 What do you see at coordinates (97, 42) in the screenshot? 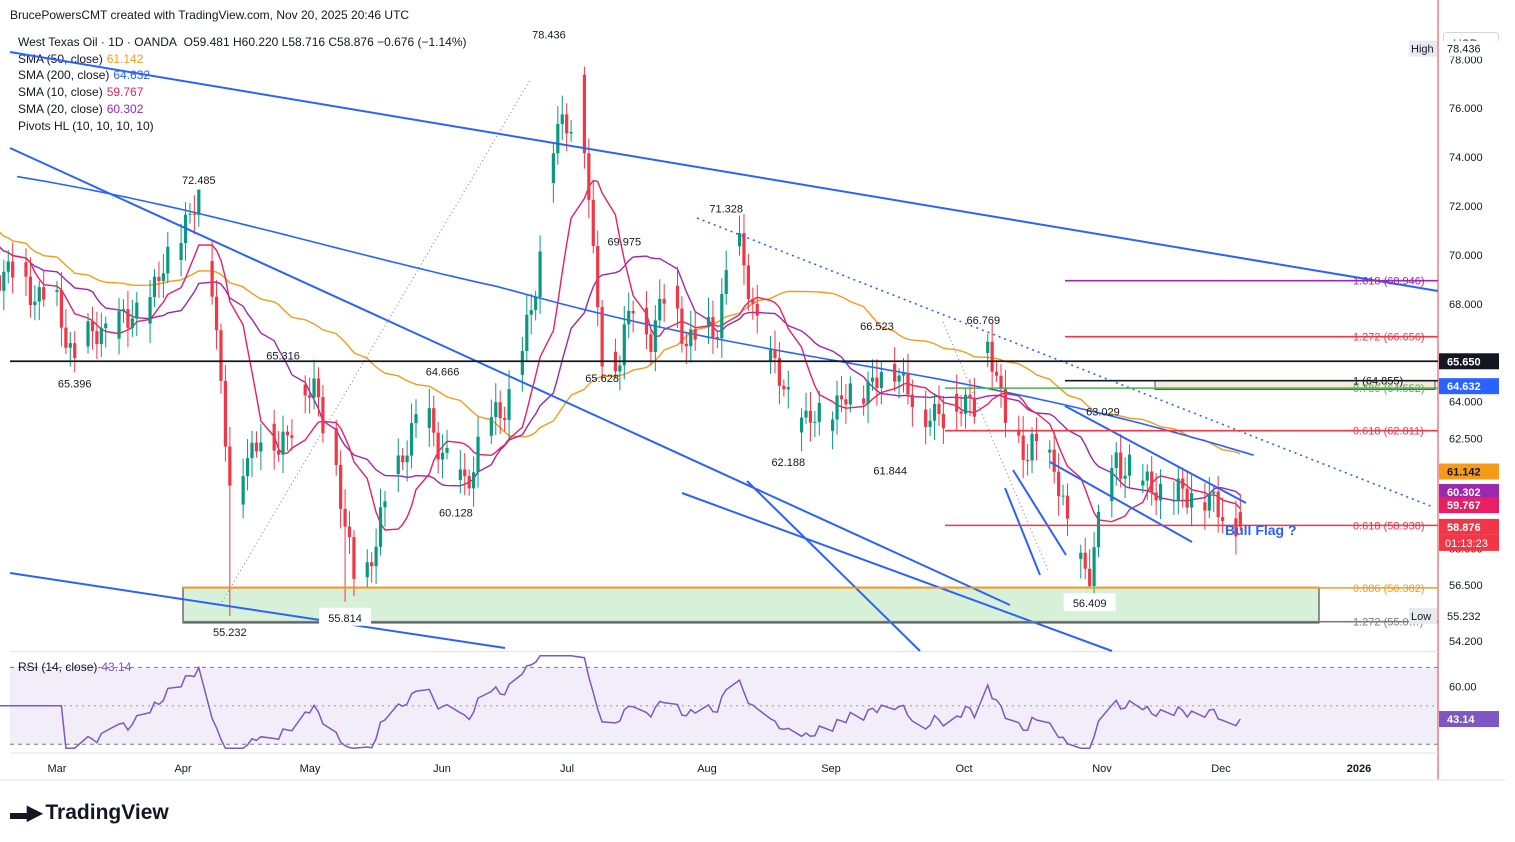
I see `symbol-title: West Texas Oil · 1D · OANDA` at bounding box center [97, 42].